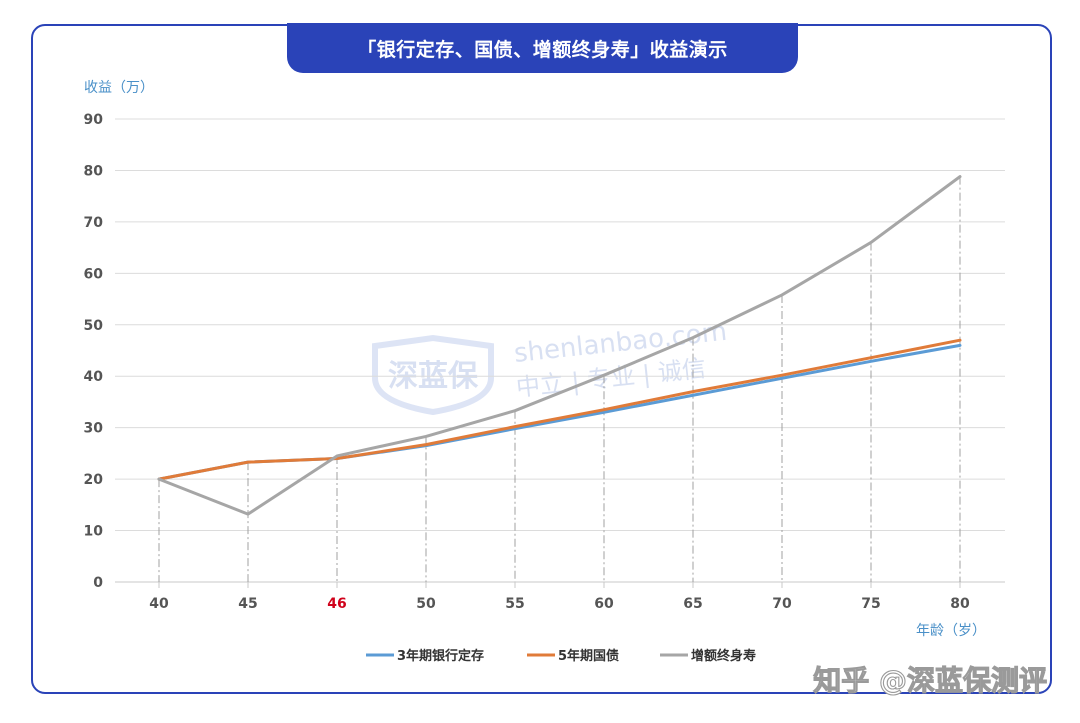  Describe the element at coordinates (159, 604) in the screenshot. I see `x-tick-label: 40` at that location.